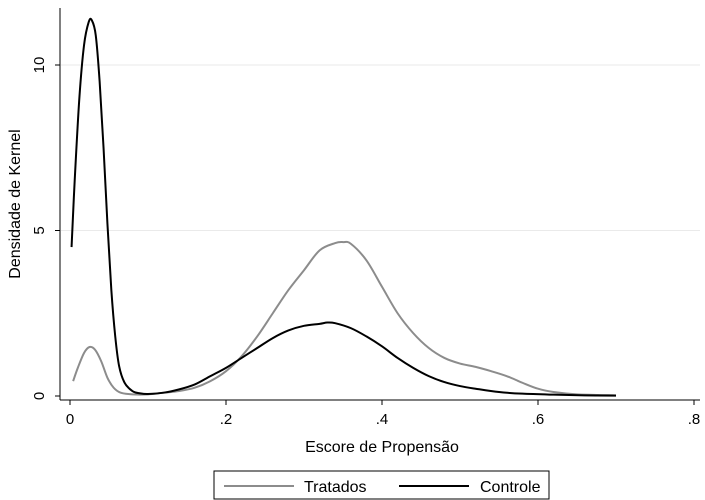 This screenshot has height=500, width=705. I want to click on x-axis-ticks: 0 .2 .4 .6 .8, so click(383, 414).